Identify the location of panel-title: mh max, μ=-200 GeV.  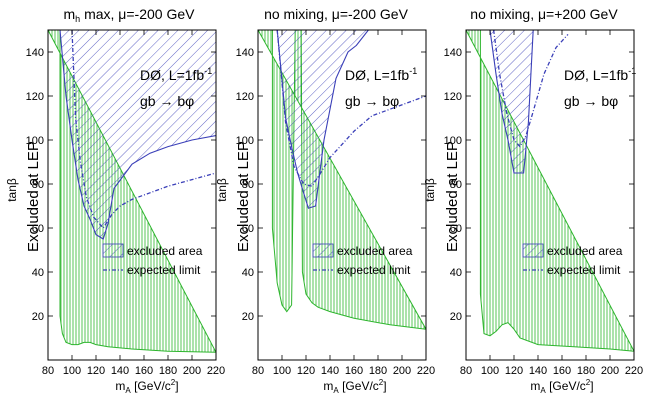
(130, 15).